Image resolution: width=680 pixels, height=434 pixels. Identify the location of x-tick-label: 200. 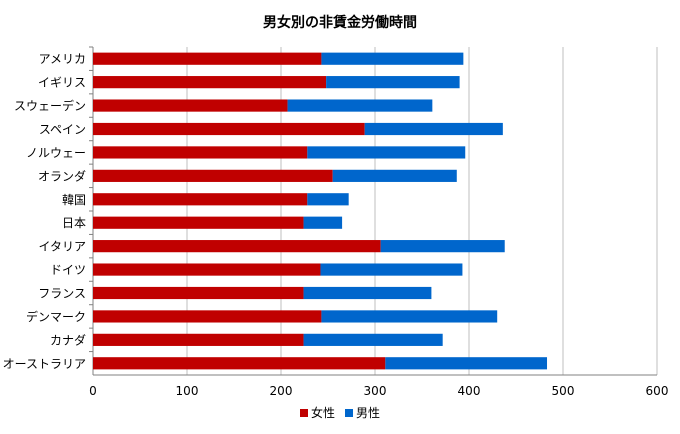
(281, 391).